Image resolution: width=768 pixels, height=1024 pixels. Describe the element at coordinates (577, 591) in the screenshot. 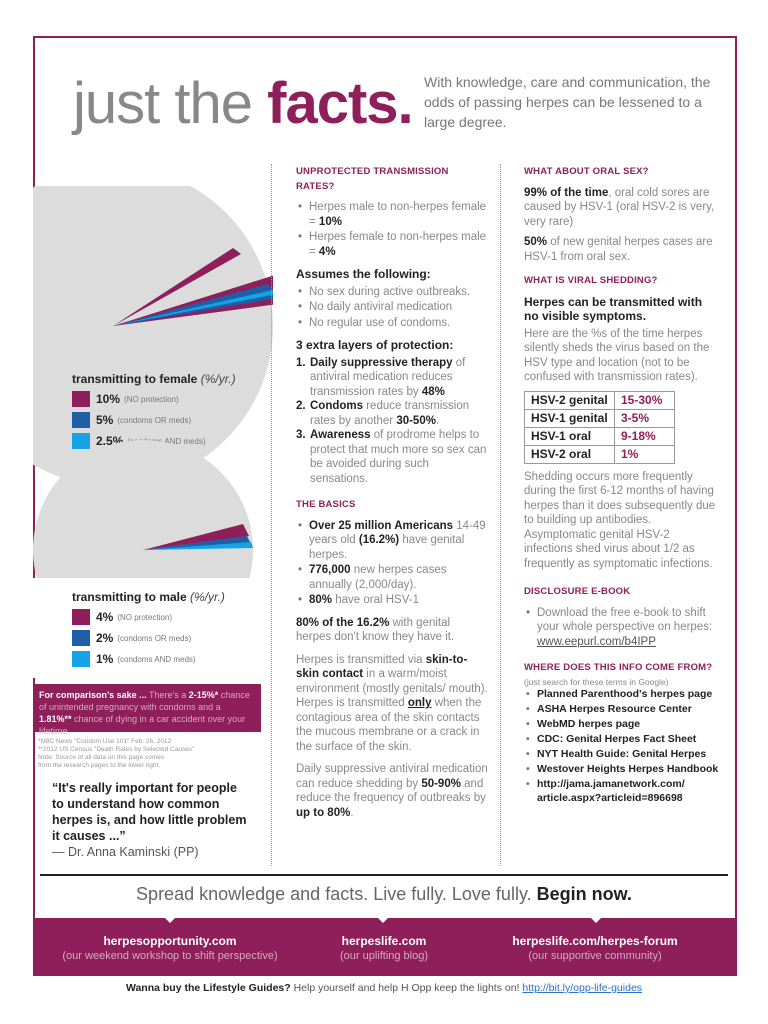

I see `section-heading: DISCLOSURE E-BOOK` at that location.